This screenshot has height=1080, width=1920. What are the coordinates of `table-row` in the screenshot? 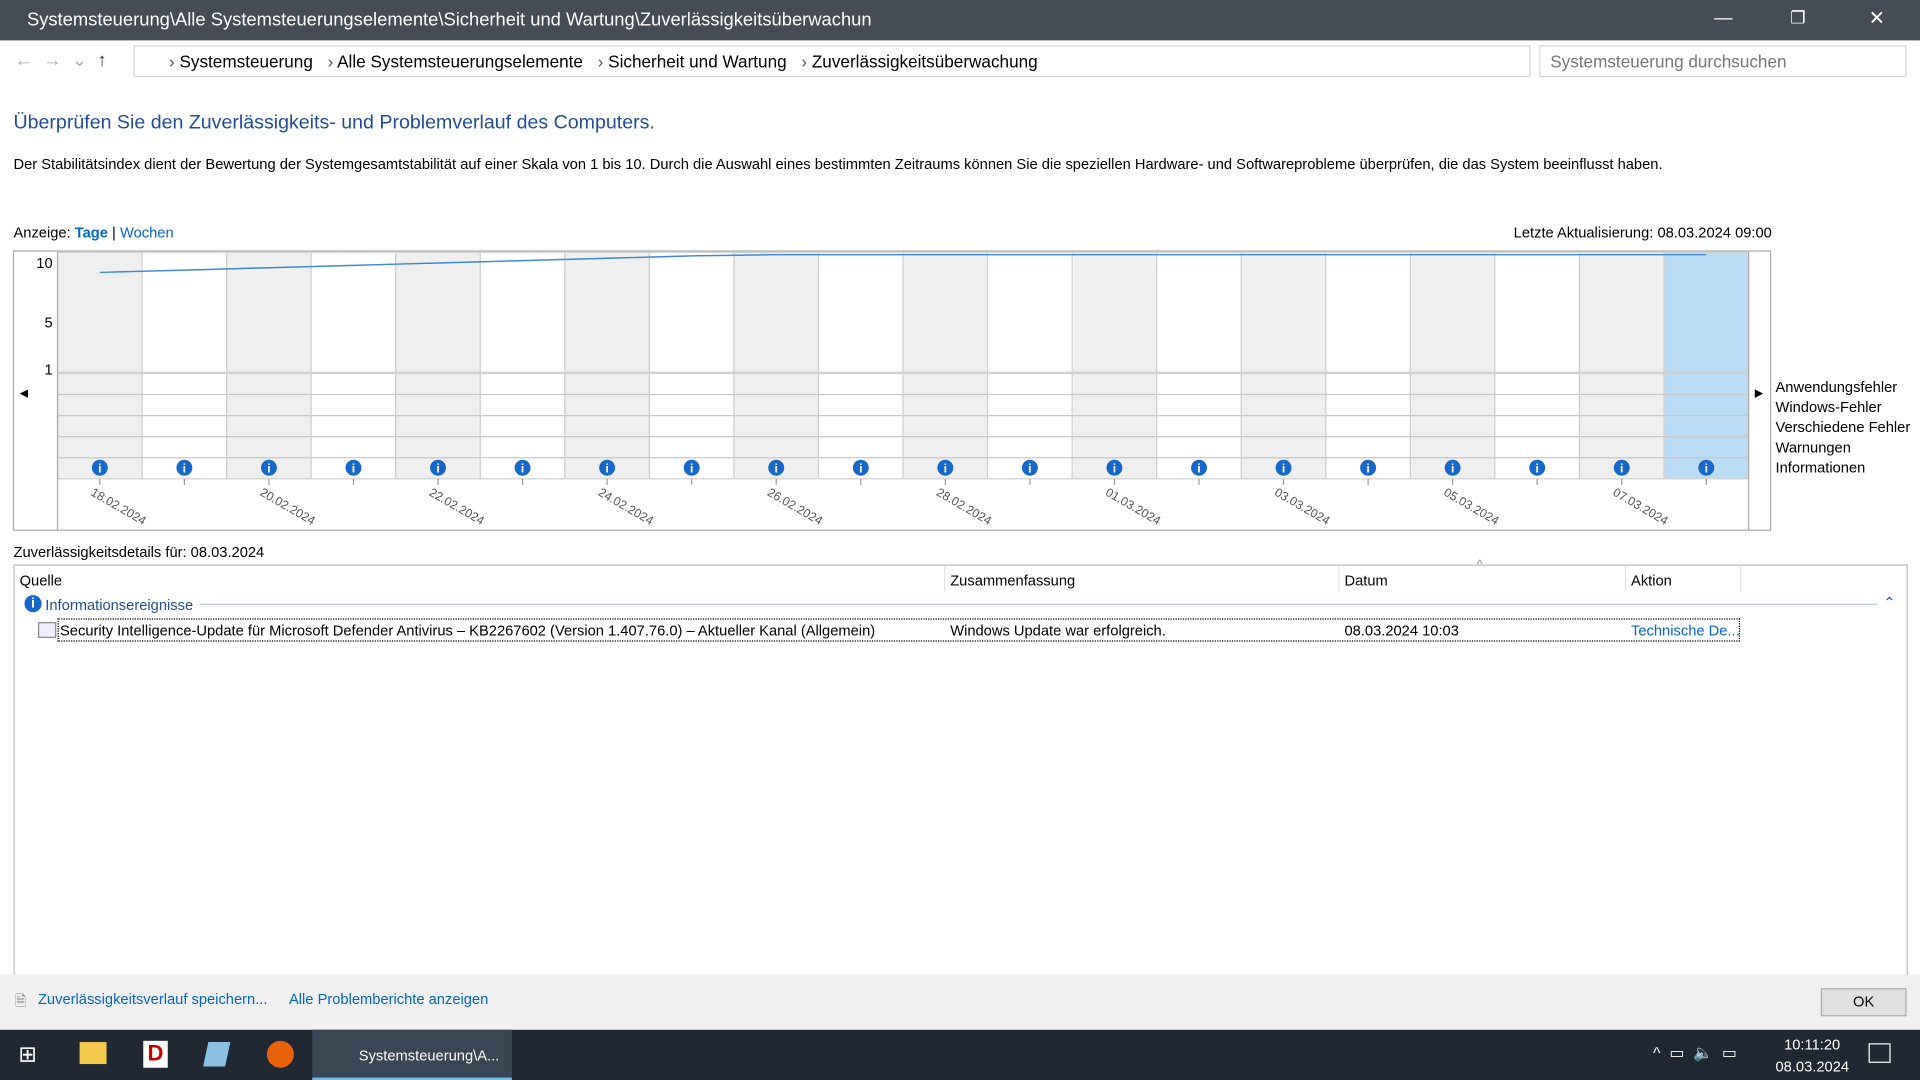 It's located at (899, 630).